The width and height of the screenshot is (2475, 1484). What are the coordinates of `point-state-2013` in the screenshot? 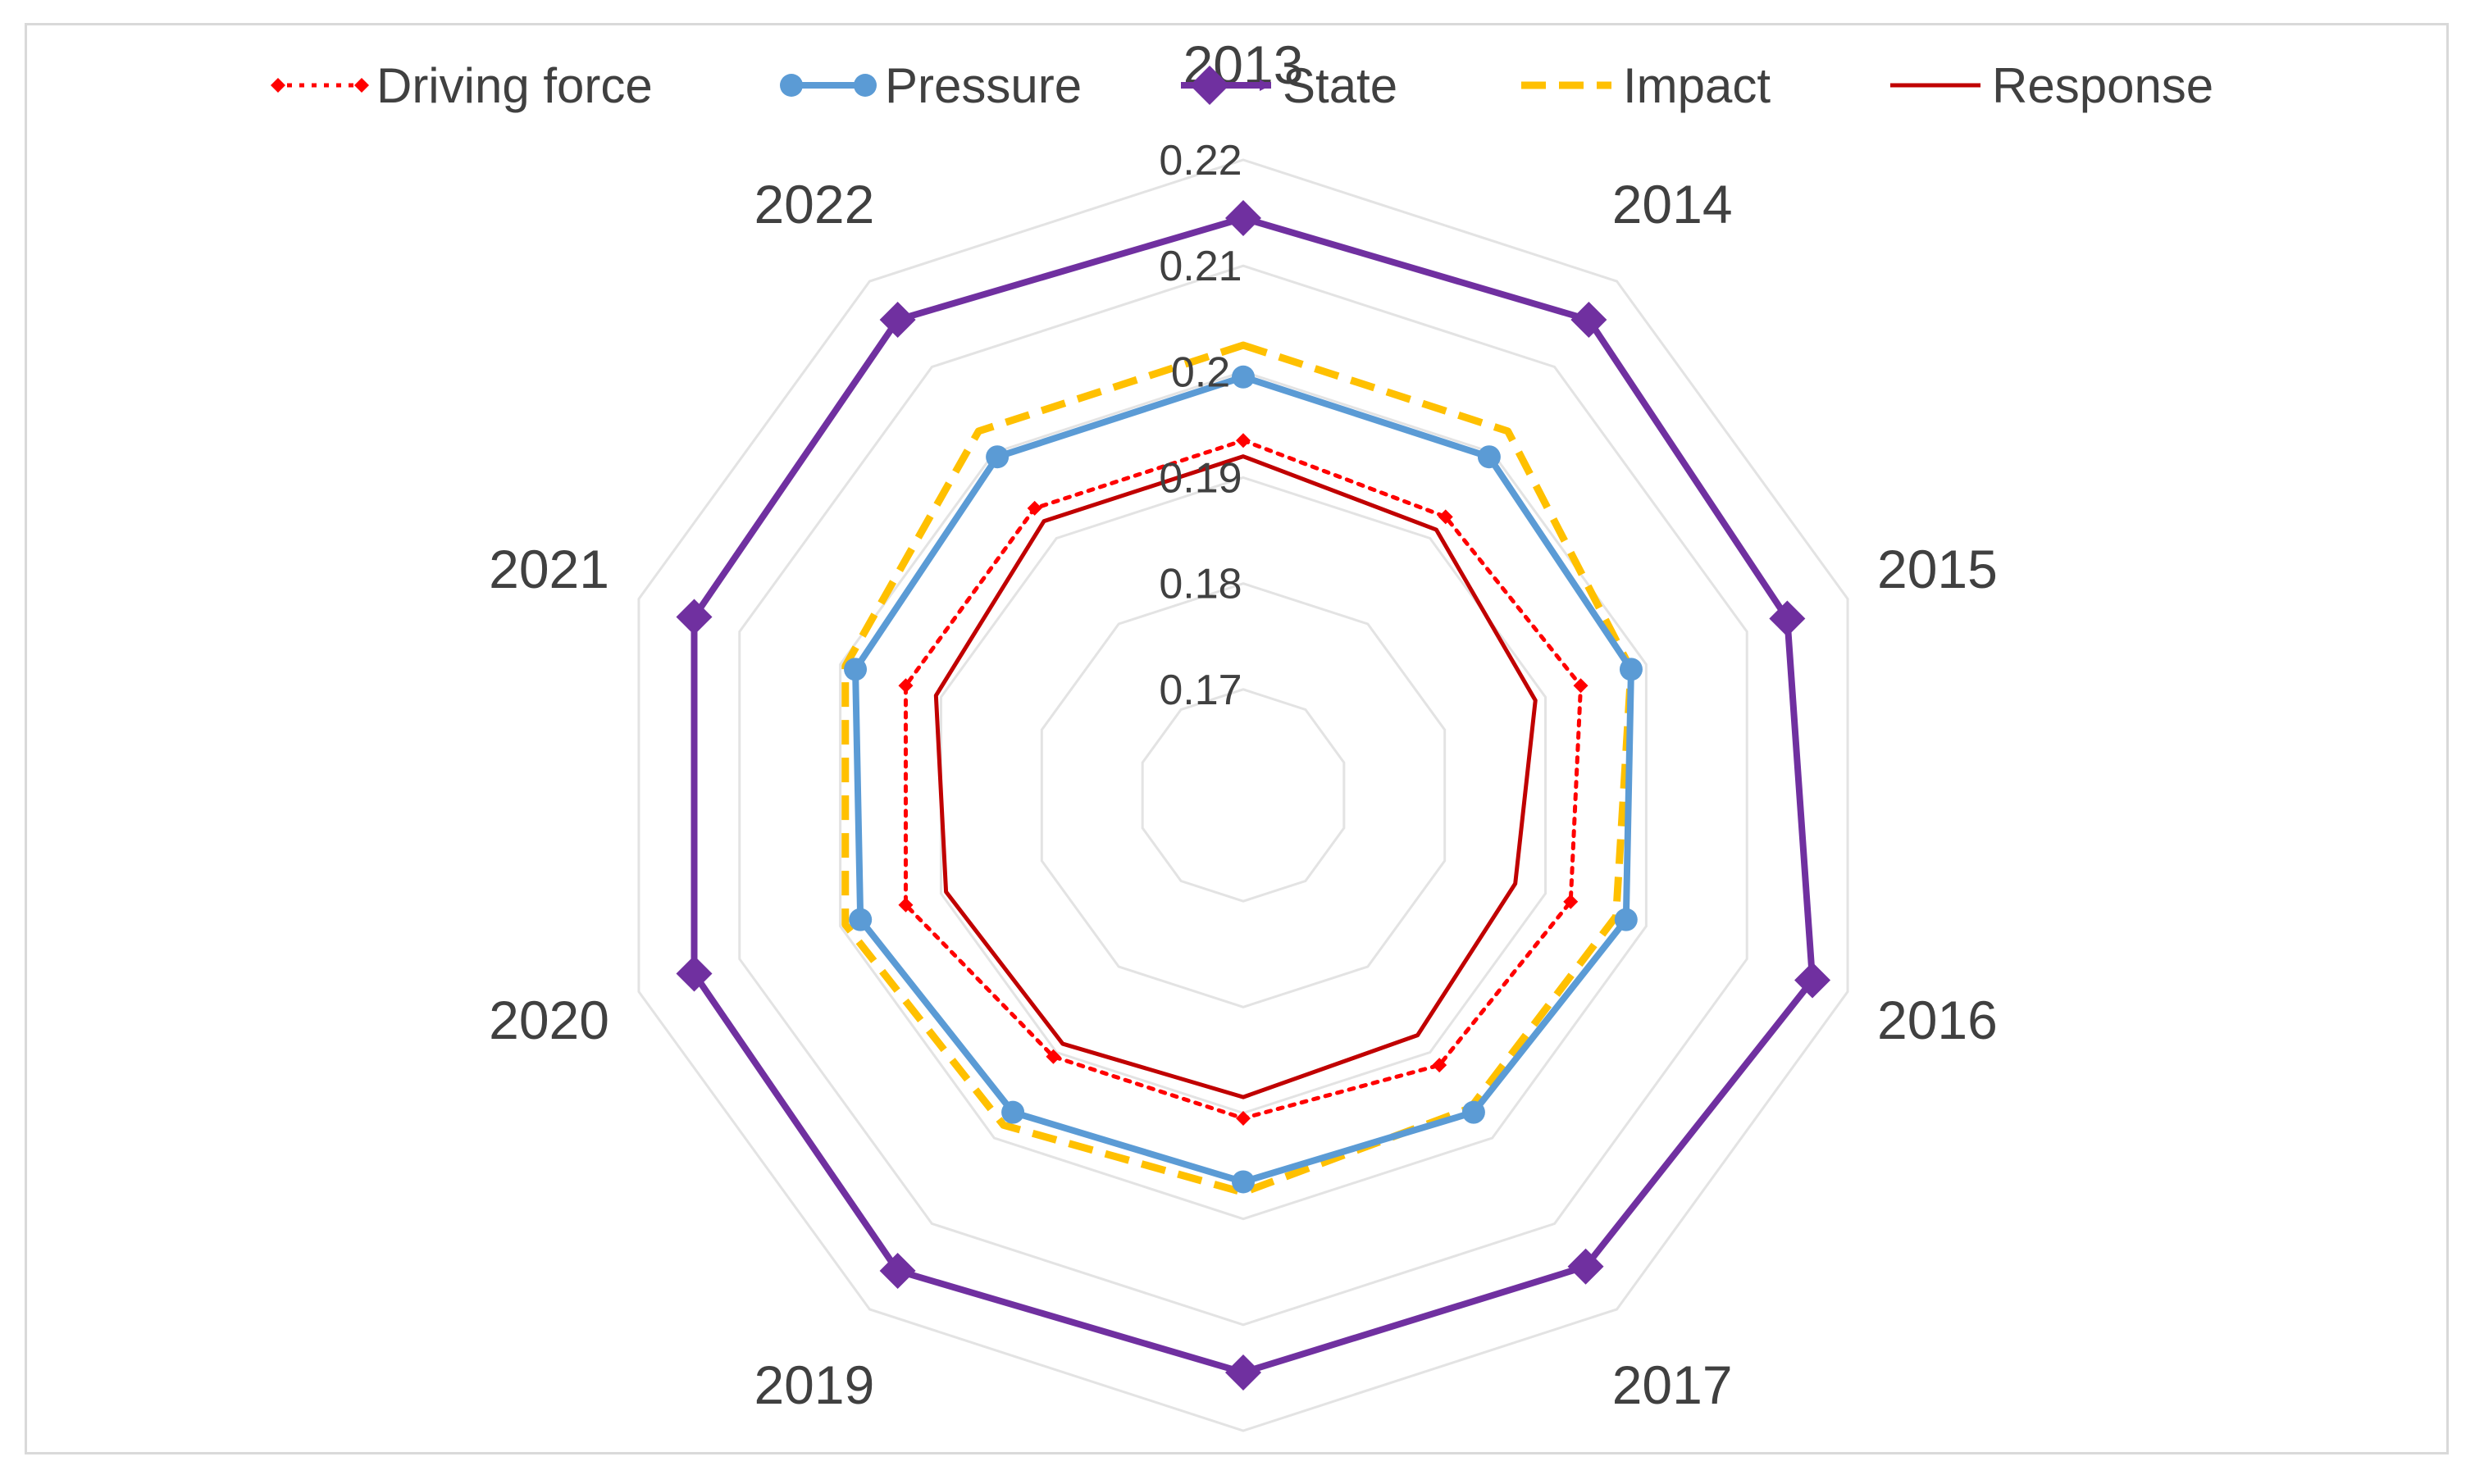 It's located at (1243, 218).